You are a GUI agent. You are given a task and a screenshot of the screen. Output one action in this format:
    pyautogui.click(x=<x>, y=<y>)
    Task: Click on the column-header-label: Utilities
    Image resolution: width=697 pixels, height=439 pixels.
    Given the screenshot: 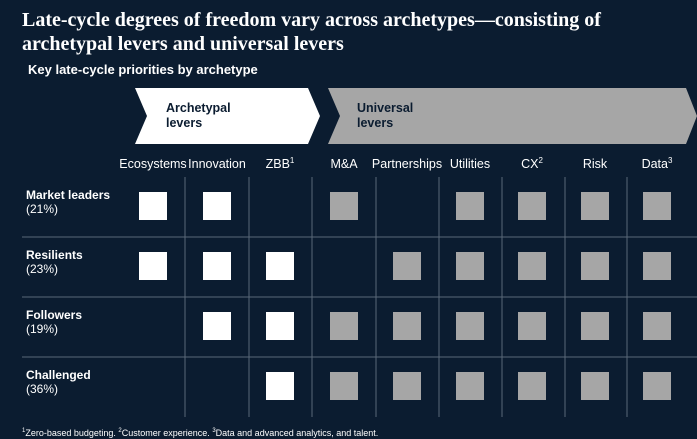 What is the action you would take?
    pyautogui.click(x=470, y=164)
    